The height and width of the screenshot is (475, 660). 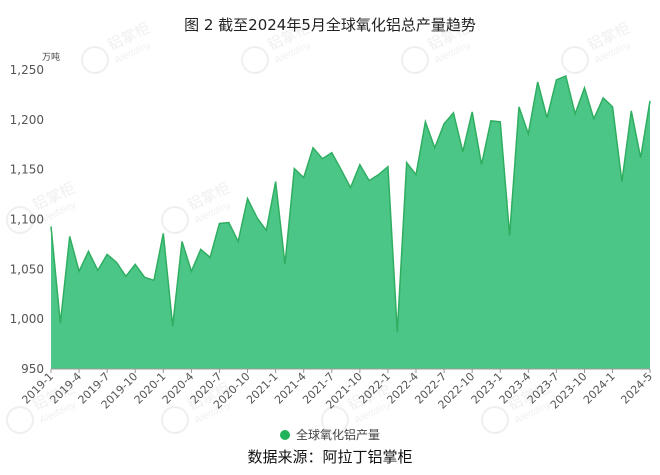 I want to click on y-tick-label: 1,250, so click(x=27, y=70).